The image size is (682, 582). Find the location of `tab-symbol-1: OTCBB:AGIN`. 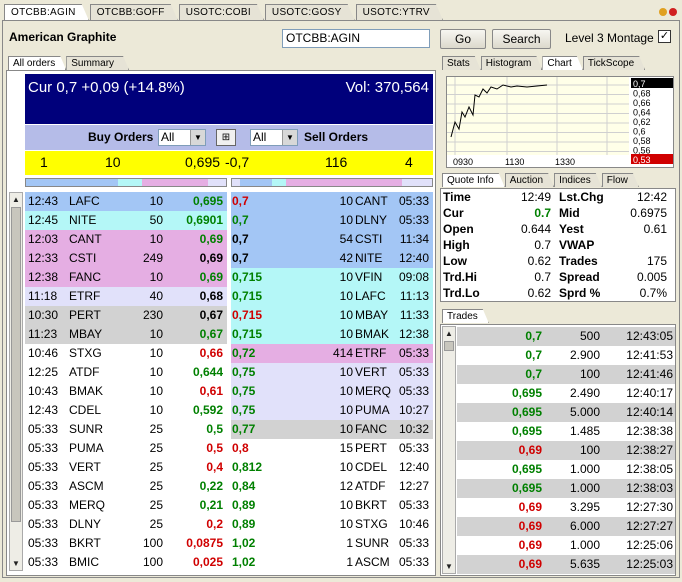

tab-symbol-1: OTCBB:AGIN is located at coordinates (46, 12).